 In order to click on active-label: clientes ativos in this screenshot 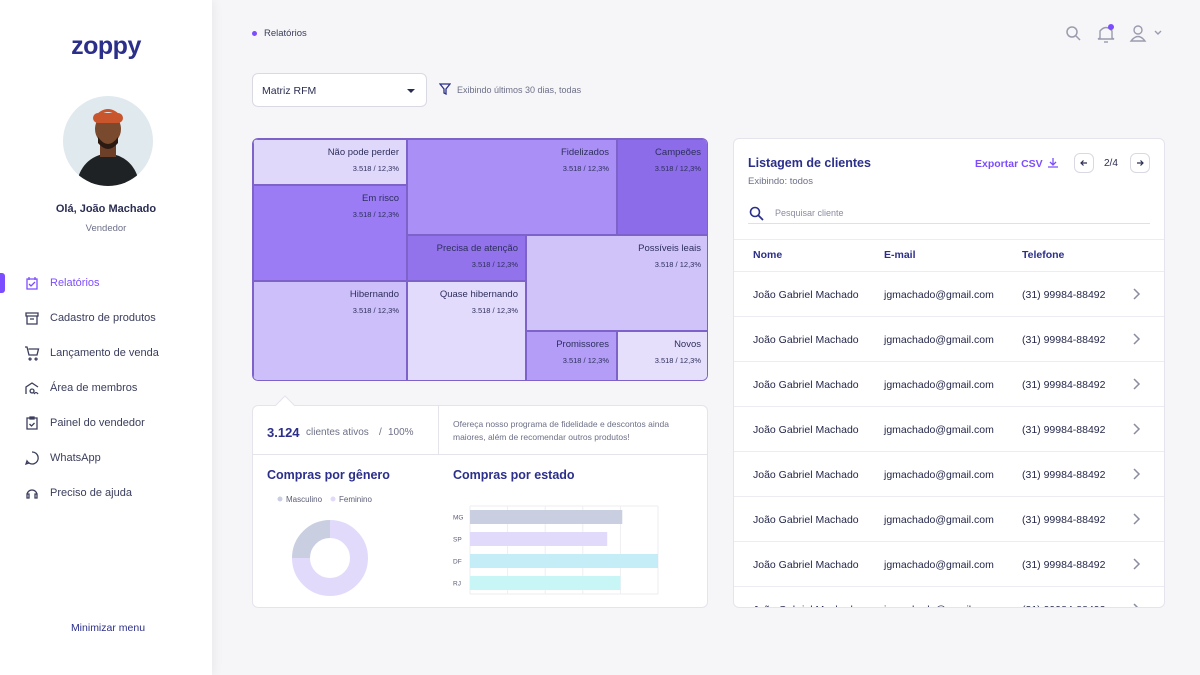, I will do `click(337, 432)`.